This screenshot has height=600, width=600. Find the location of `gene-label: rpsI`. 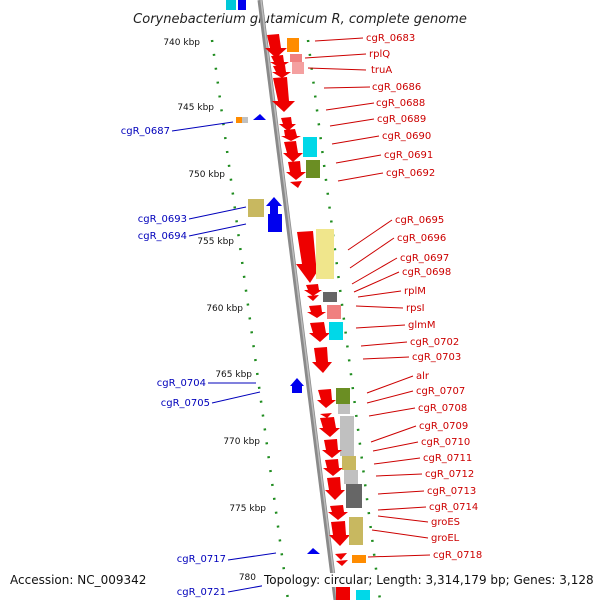

gene-label: rpsI is located at coordinates (415, 308).